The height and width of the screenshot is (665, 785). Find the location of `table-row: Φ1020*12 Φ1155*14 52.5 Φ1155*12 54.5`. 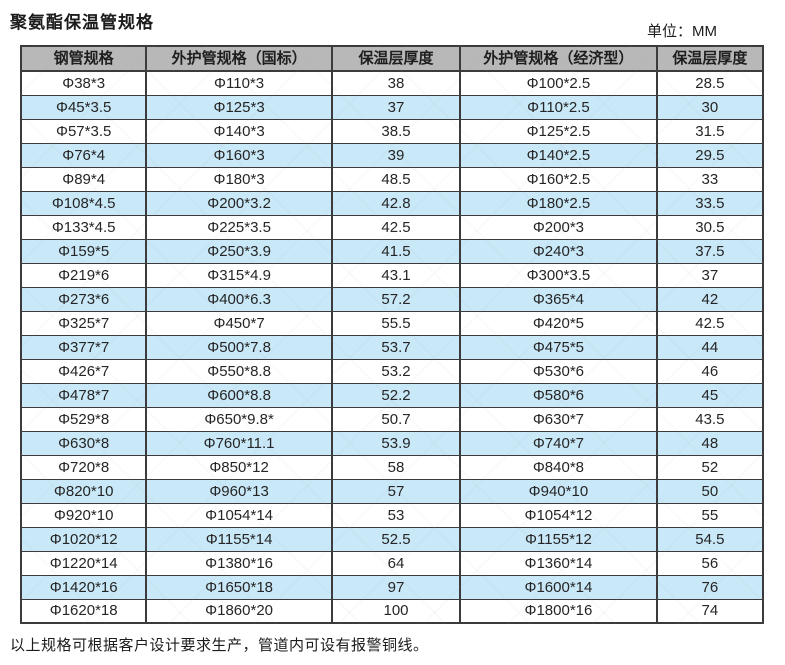

table-row: Φ1020*12 Φ1155*14 52.5 Φ1155*12 54.5 is located at coordinates (392, 539).